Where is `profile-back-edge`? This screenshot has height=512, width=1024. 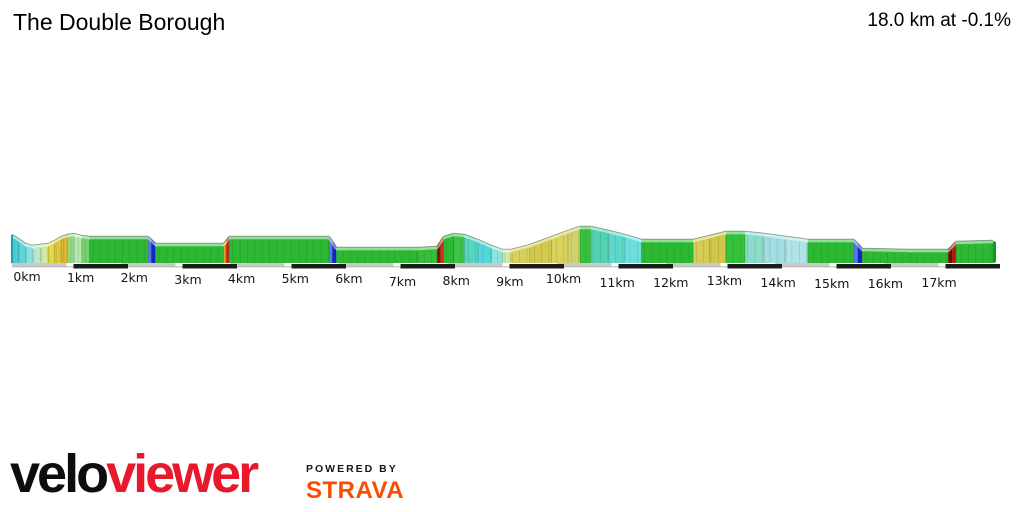
profile-back-edge is located at coordinates (502, 237).